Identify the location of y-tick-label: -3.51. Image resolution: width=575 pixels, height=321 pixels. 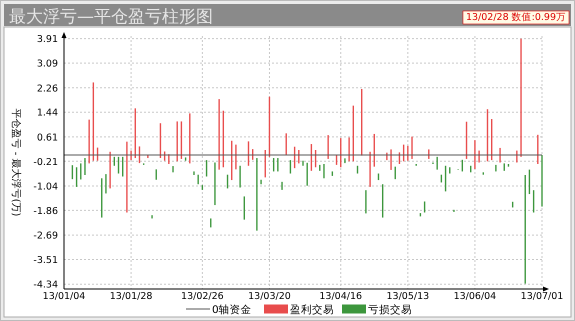
(45, 260).